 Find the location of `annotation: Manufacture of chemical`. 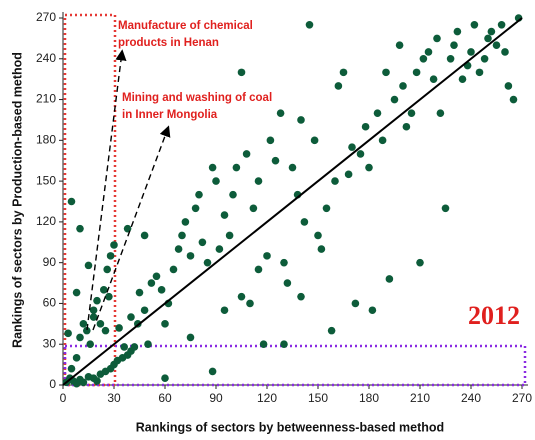

annotation: Manufacture of chemical is located at coordinates (185, 26).